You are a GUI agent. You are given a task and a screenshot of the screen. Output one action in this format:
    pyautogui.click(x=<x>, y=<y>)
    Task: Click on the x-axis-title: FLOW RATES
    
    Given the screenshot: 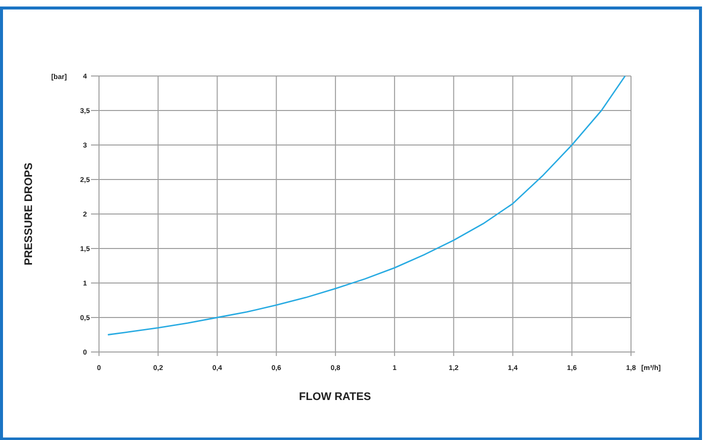 What is the action you would take?
    pyautogui.click(x=335, y=397)
    